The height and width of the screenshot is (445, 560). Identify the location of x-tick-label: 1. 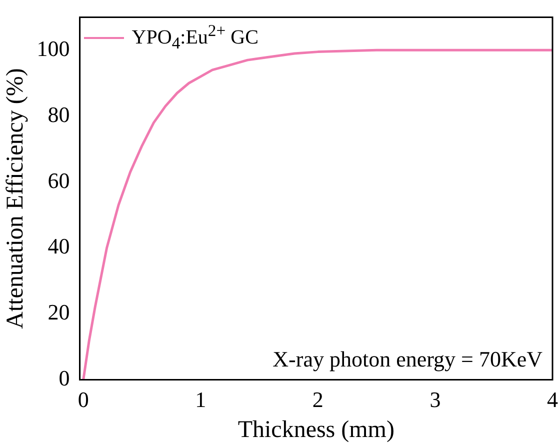
(200, 399).